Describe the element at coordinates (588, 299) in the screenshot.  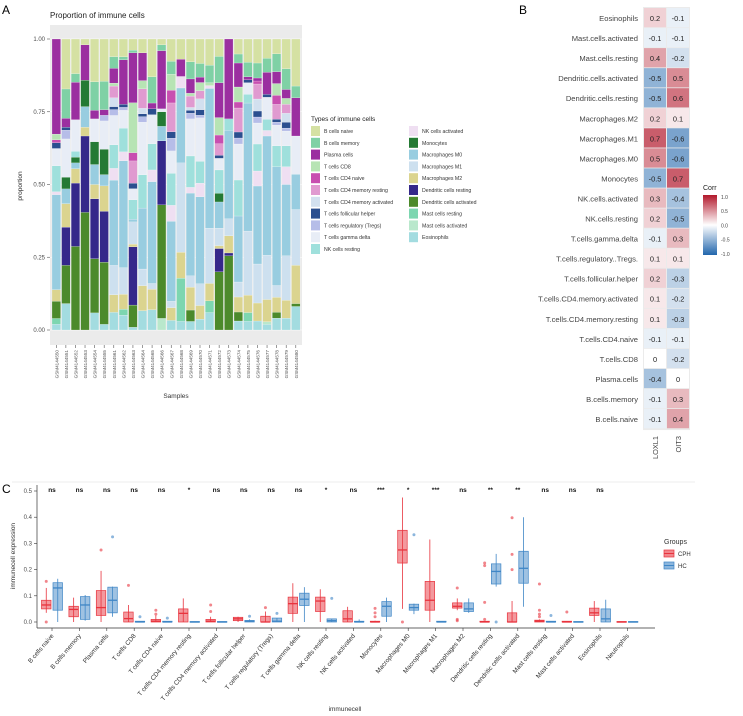
I see `row-label: T.cells.CD4.memory.activated` at that location.